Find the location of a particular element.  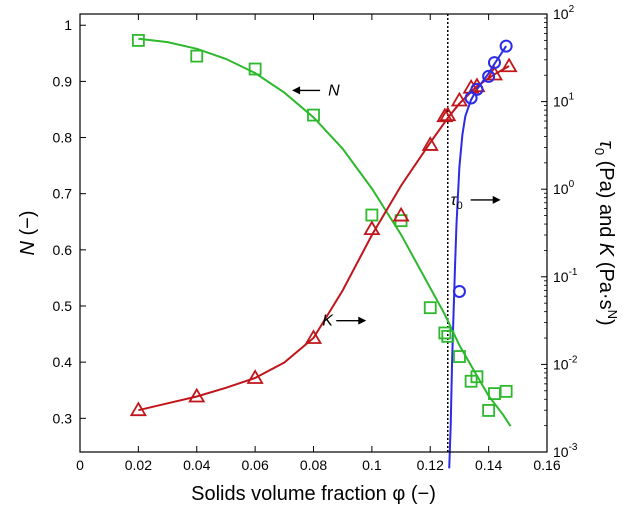

y-right-tick-label: 10¹ is located at coordinates (564, 101).